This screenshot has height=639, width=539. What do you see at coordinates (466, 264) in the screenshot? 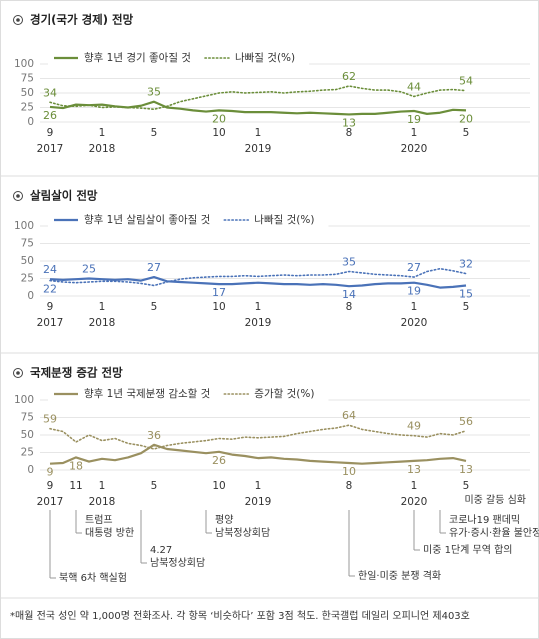
I see `data-label: 32` at bounding box center [466, 264].